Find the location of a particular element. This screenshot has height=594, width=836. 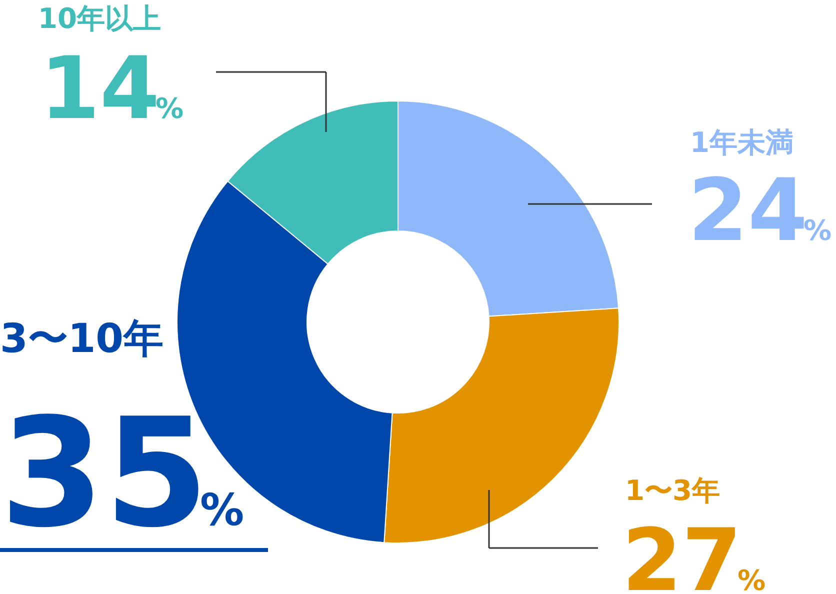

slice-label: 10年以上 is located at coordinates (99, 18).